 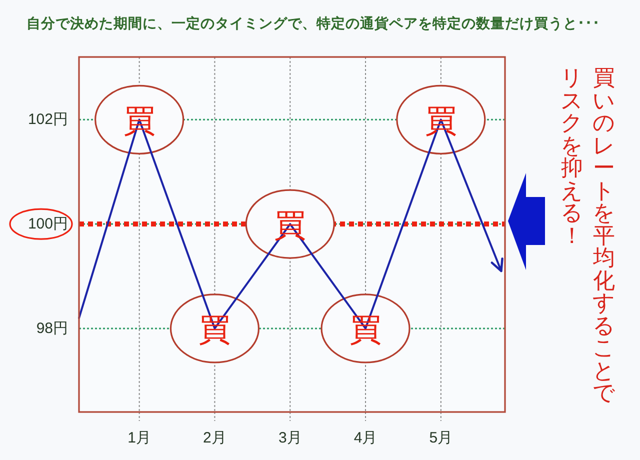 What do you see at coordinates (313, 23) in the screenshot?
I see `chart-title: 自分で決めた期間に、一定のタイミングで、特定の通貨ペアを特定の数量だけ買うと･･･` at bounding box center [313, 23].